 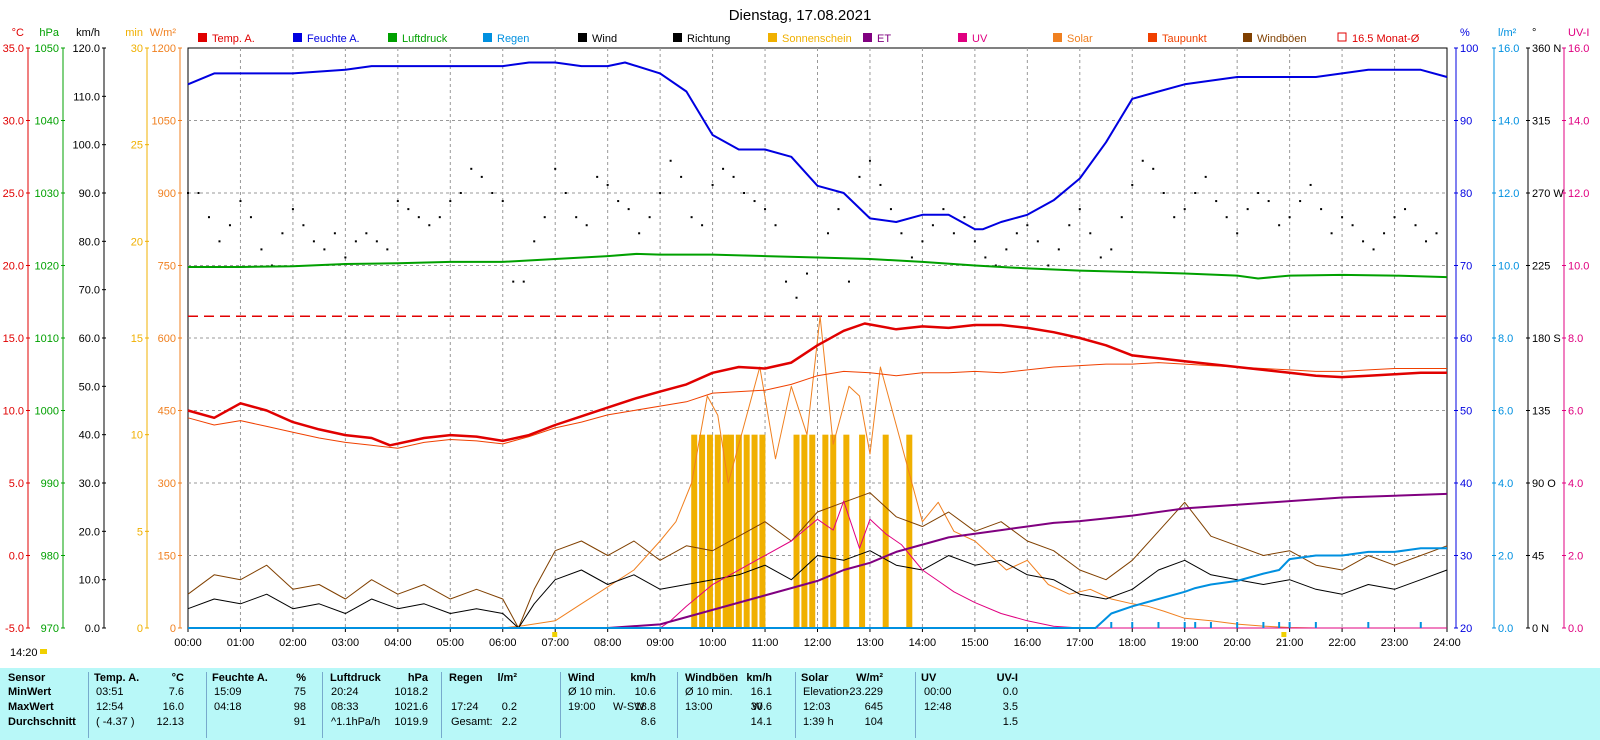 What do you see at coordinates (765, 643) in the screenshot?
I see `x-tick-label: 11:00` at bounding box center [765, 643].